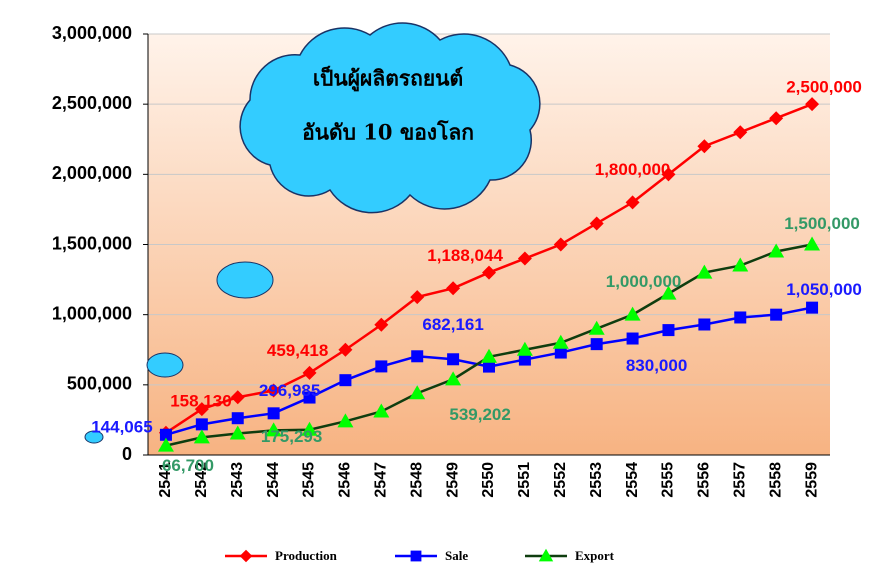  Describe the element at coordinates (739, 480) in the screenshot. I see `x-tick-label: 2557` at that location.